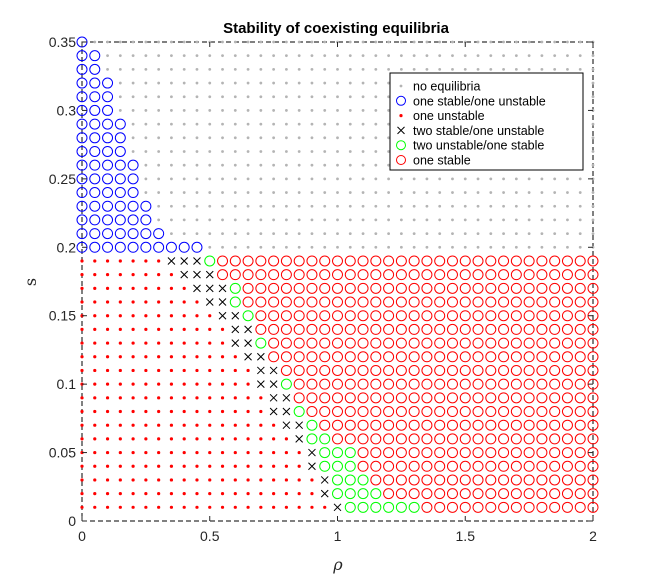  I want to click on two-stable-one-unstable-point, so click(222, 302).